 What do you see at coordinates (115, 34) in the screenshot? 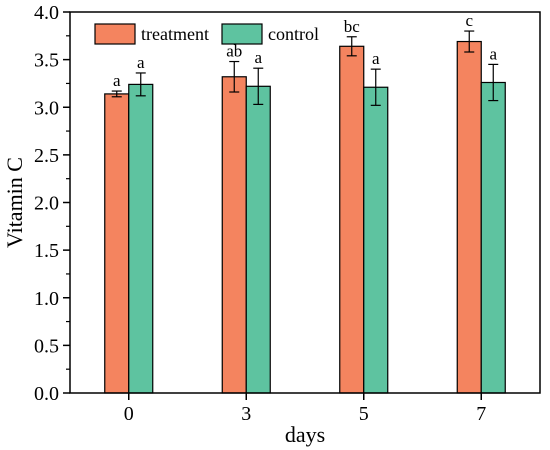
I see `legend-swatch-treatment` at bounding box center [115, 34].